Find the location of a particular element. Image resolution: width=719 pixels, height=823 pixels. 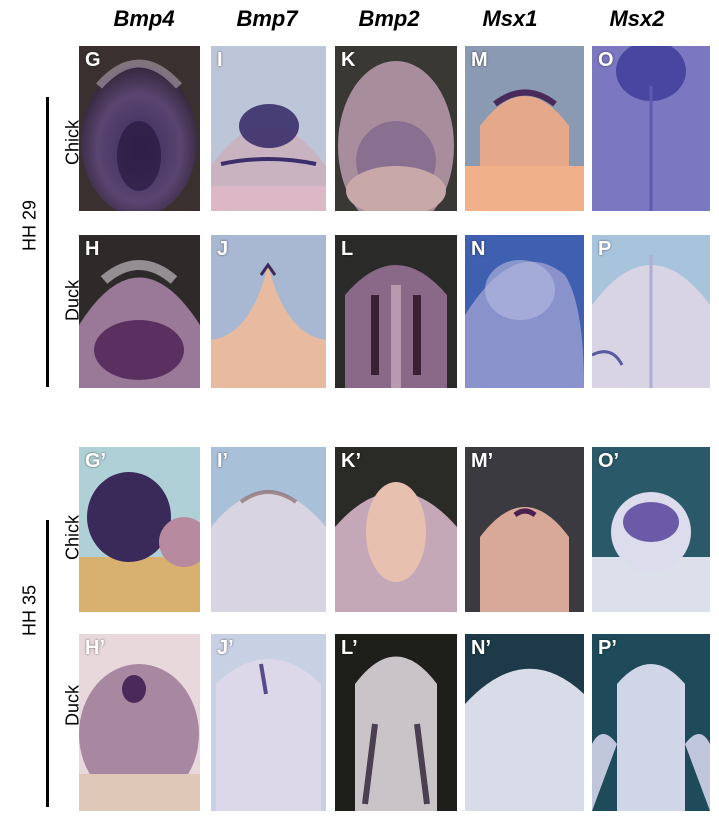

panel-msx2-hh29-chick: O is located at coordinates (651, 128).